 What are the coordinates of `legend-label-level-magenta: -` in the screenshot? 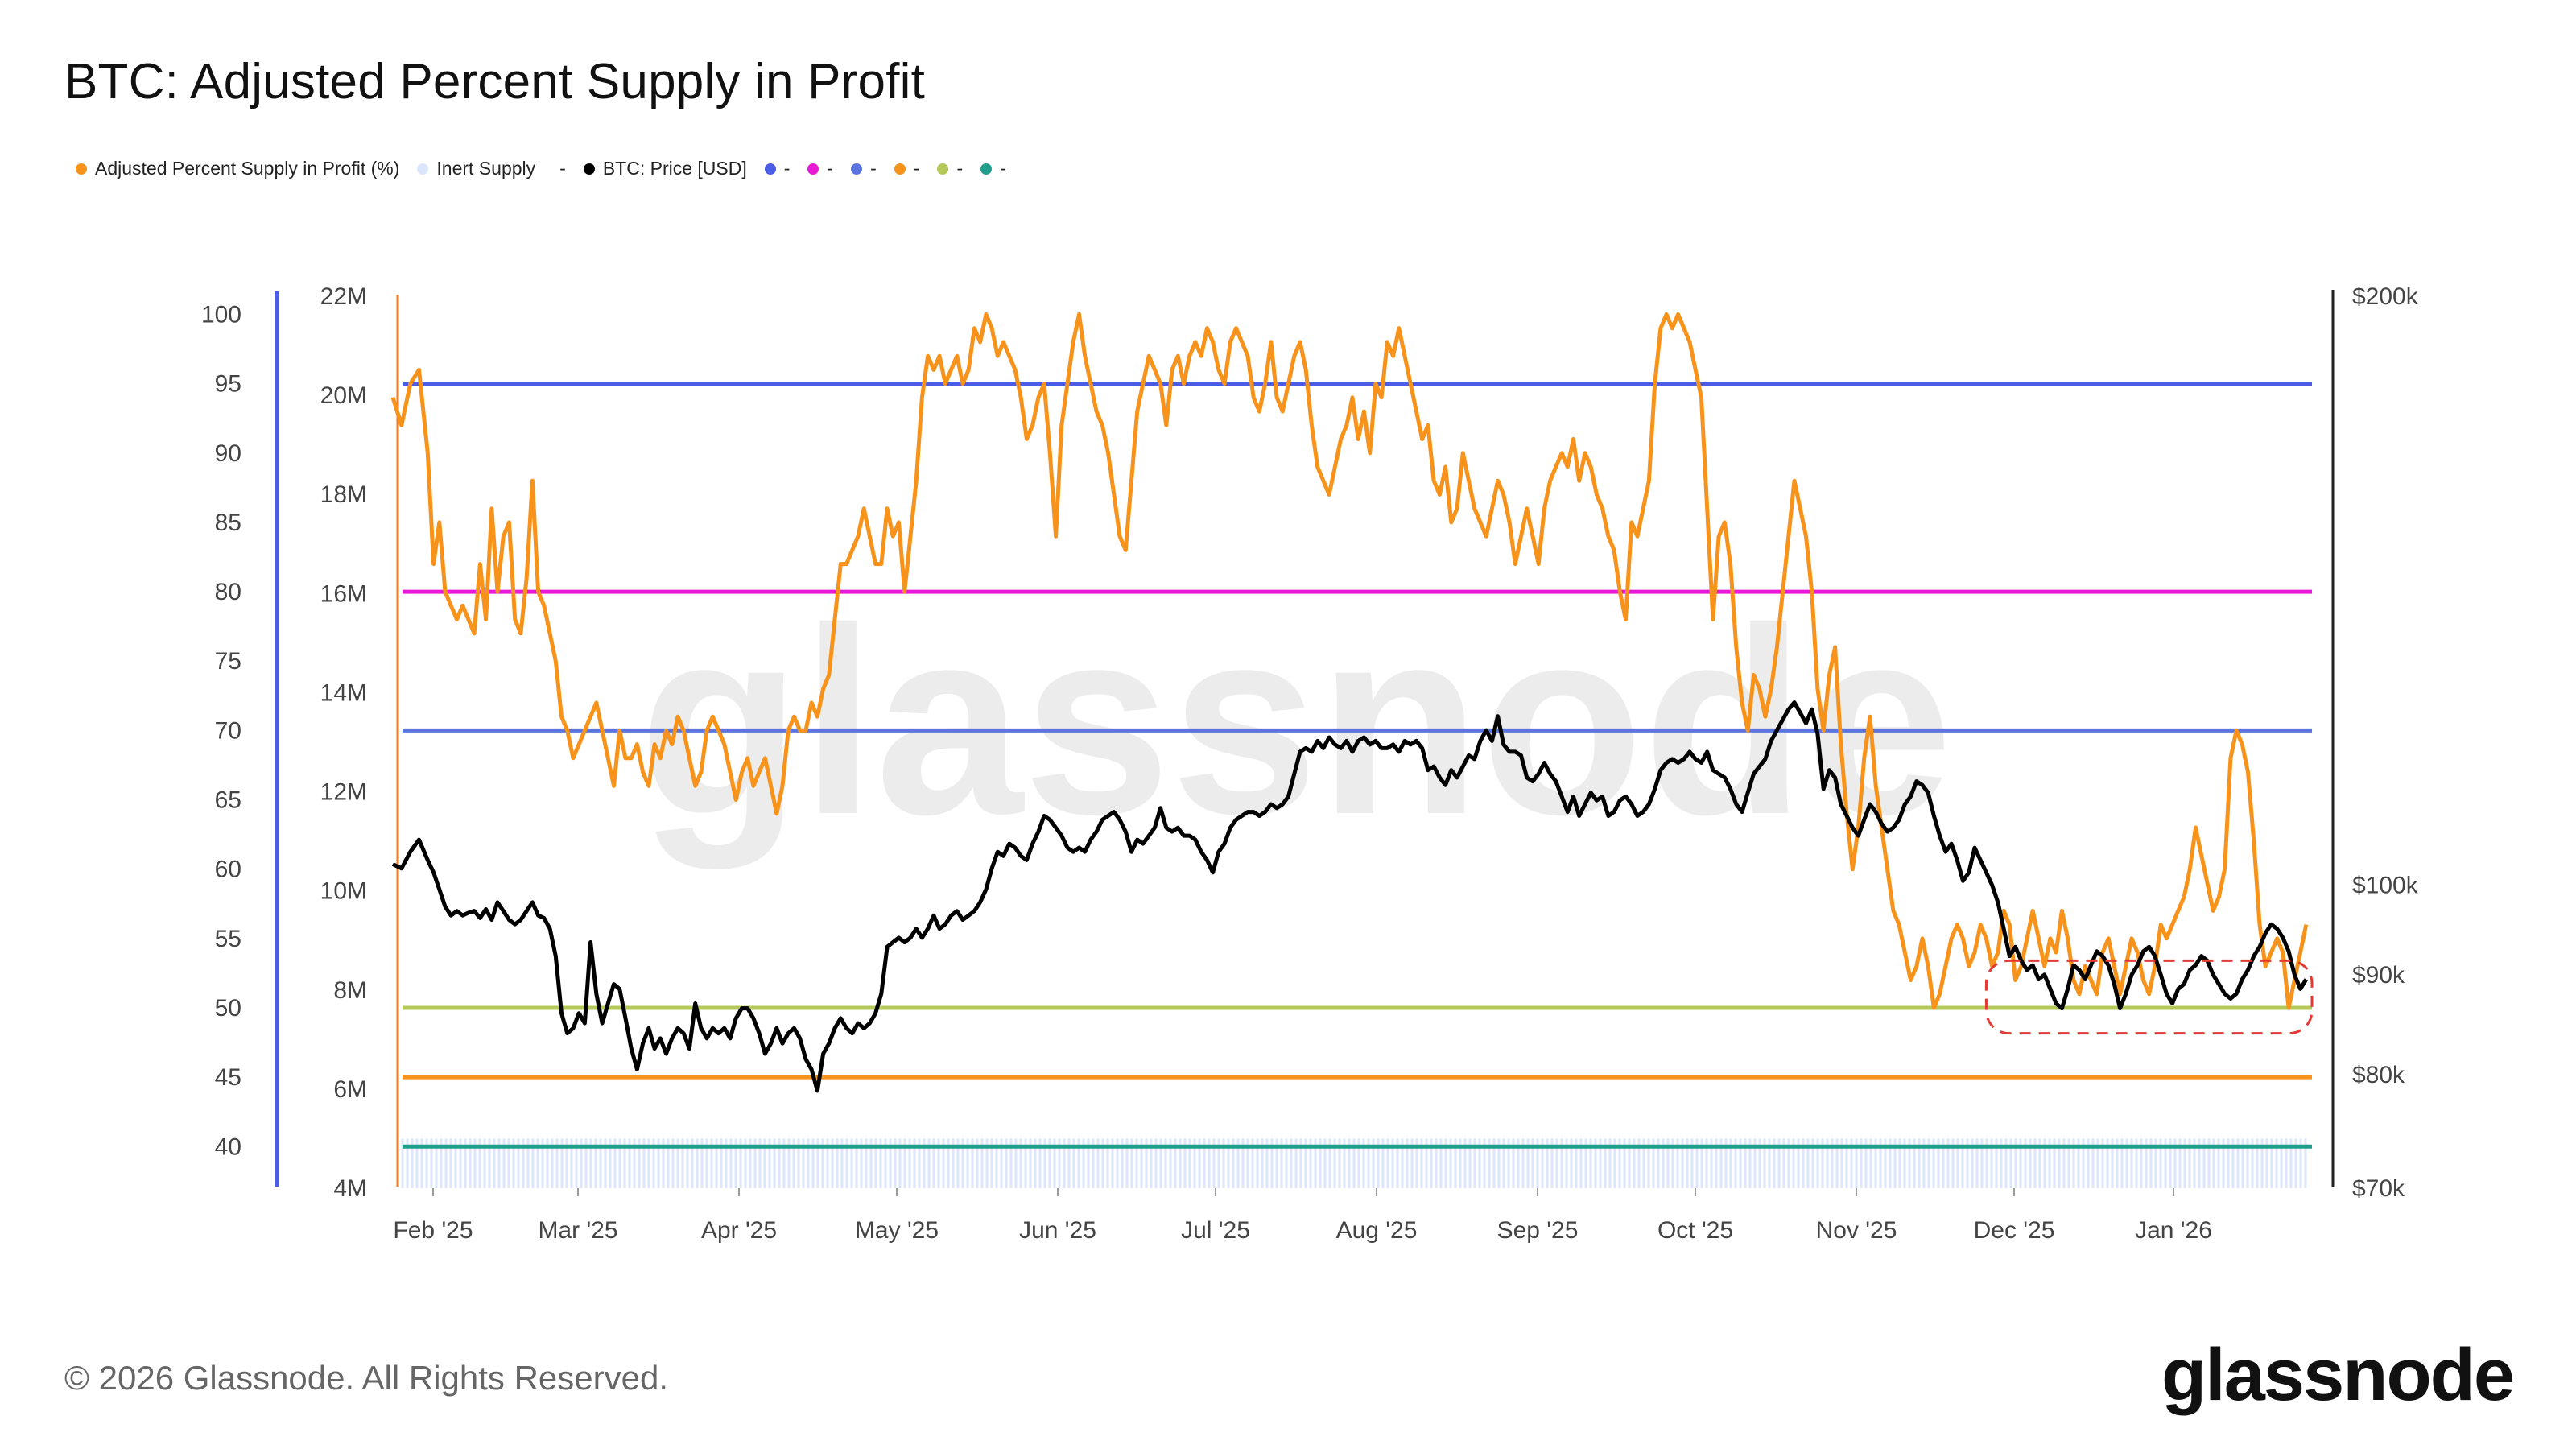 It's located at (830, 168).